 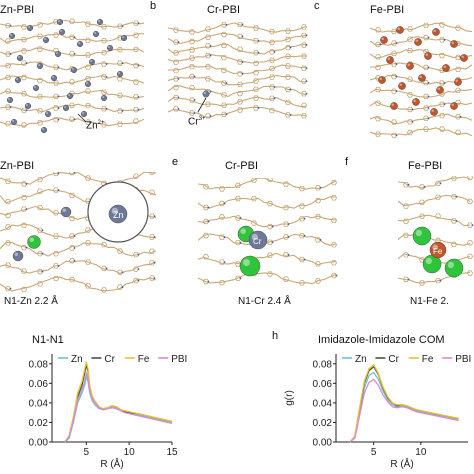 I want to click on polymer-chains, so click(x=72, y=73).